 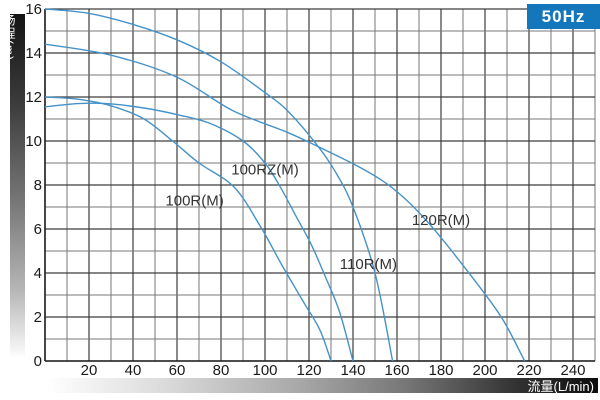 I want to click on x-tick-label: 100, so click(x=264, y=370).